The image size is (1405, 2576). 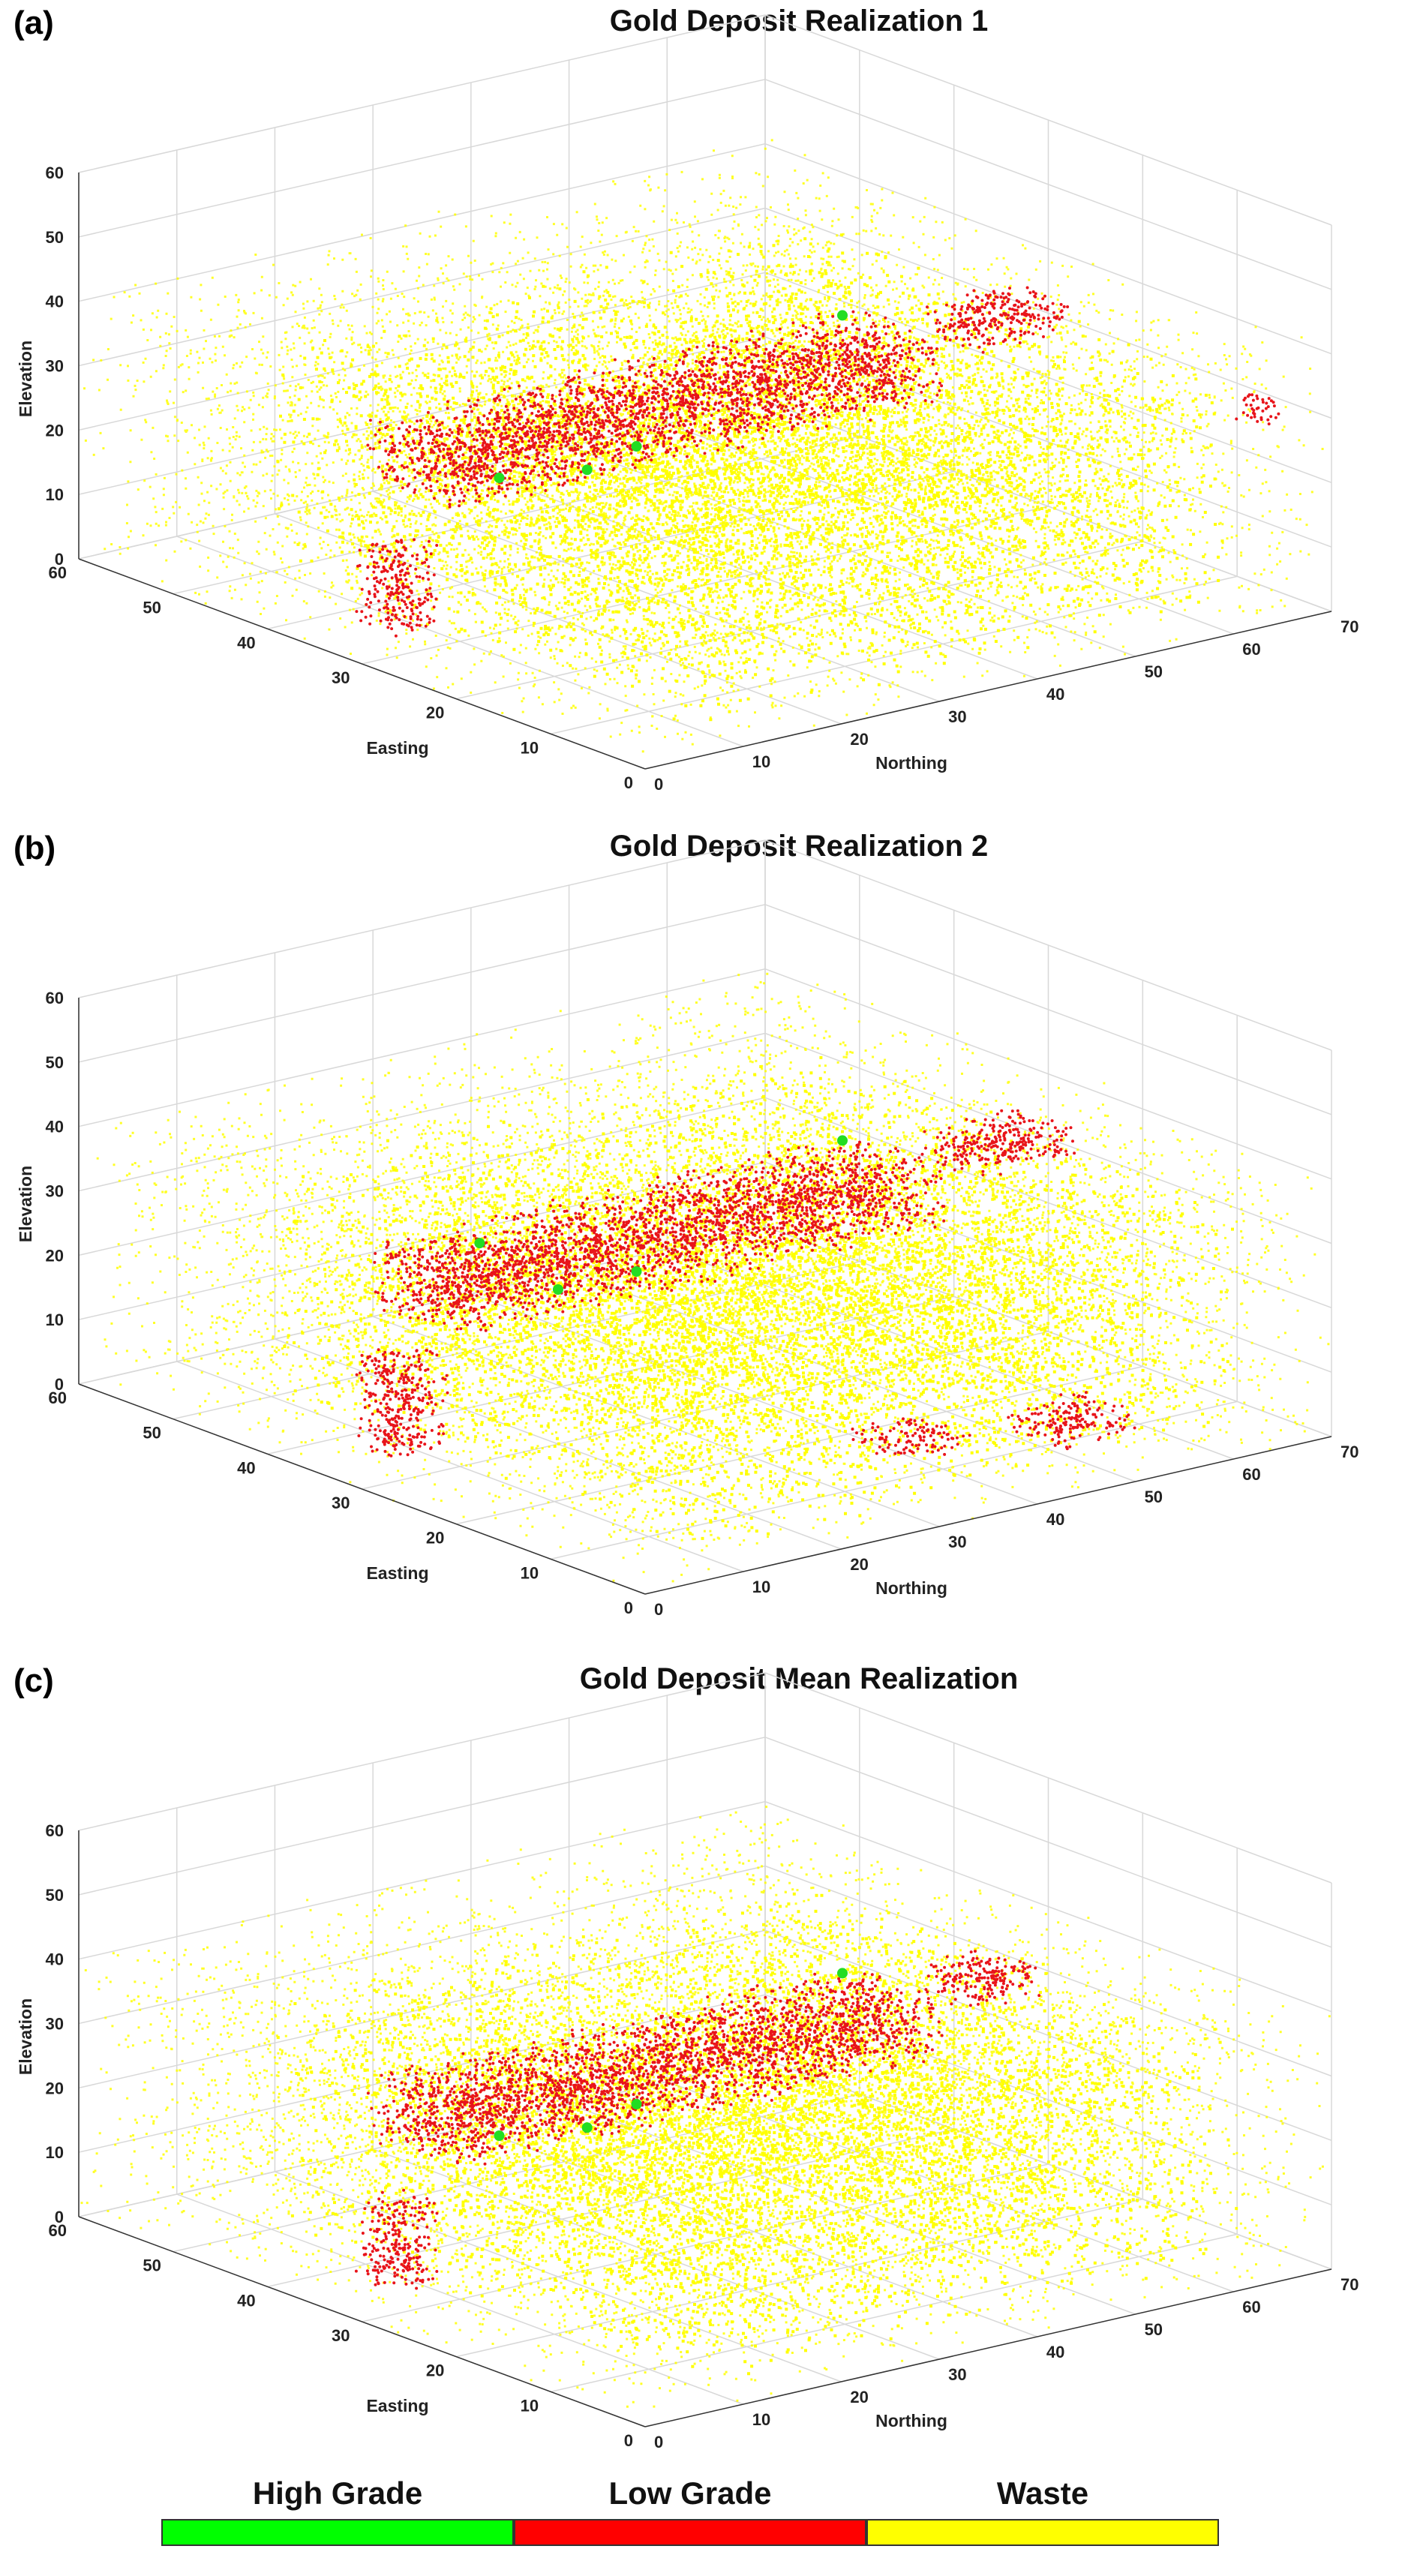 I want to click on z-tick-label: 40, so click(x=55, y=1127).